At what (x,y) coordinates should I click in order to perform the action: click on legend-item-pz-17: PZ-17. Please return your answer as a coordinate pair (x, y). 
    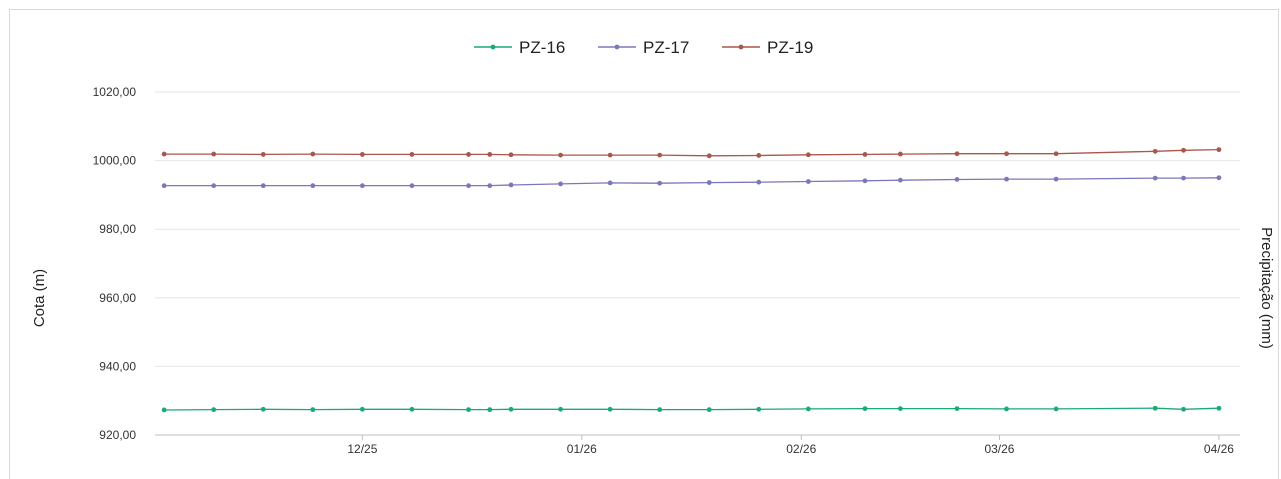
    Looking at the image, I should click on (643, 47).